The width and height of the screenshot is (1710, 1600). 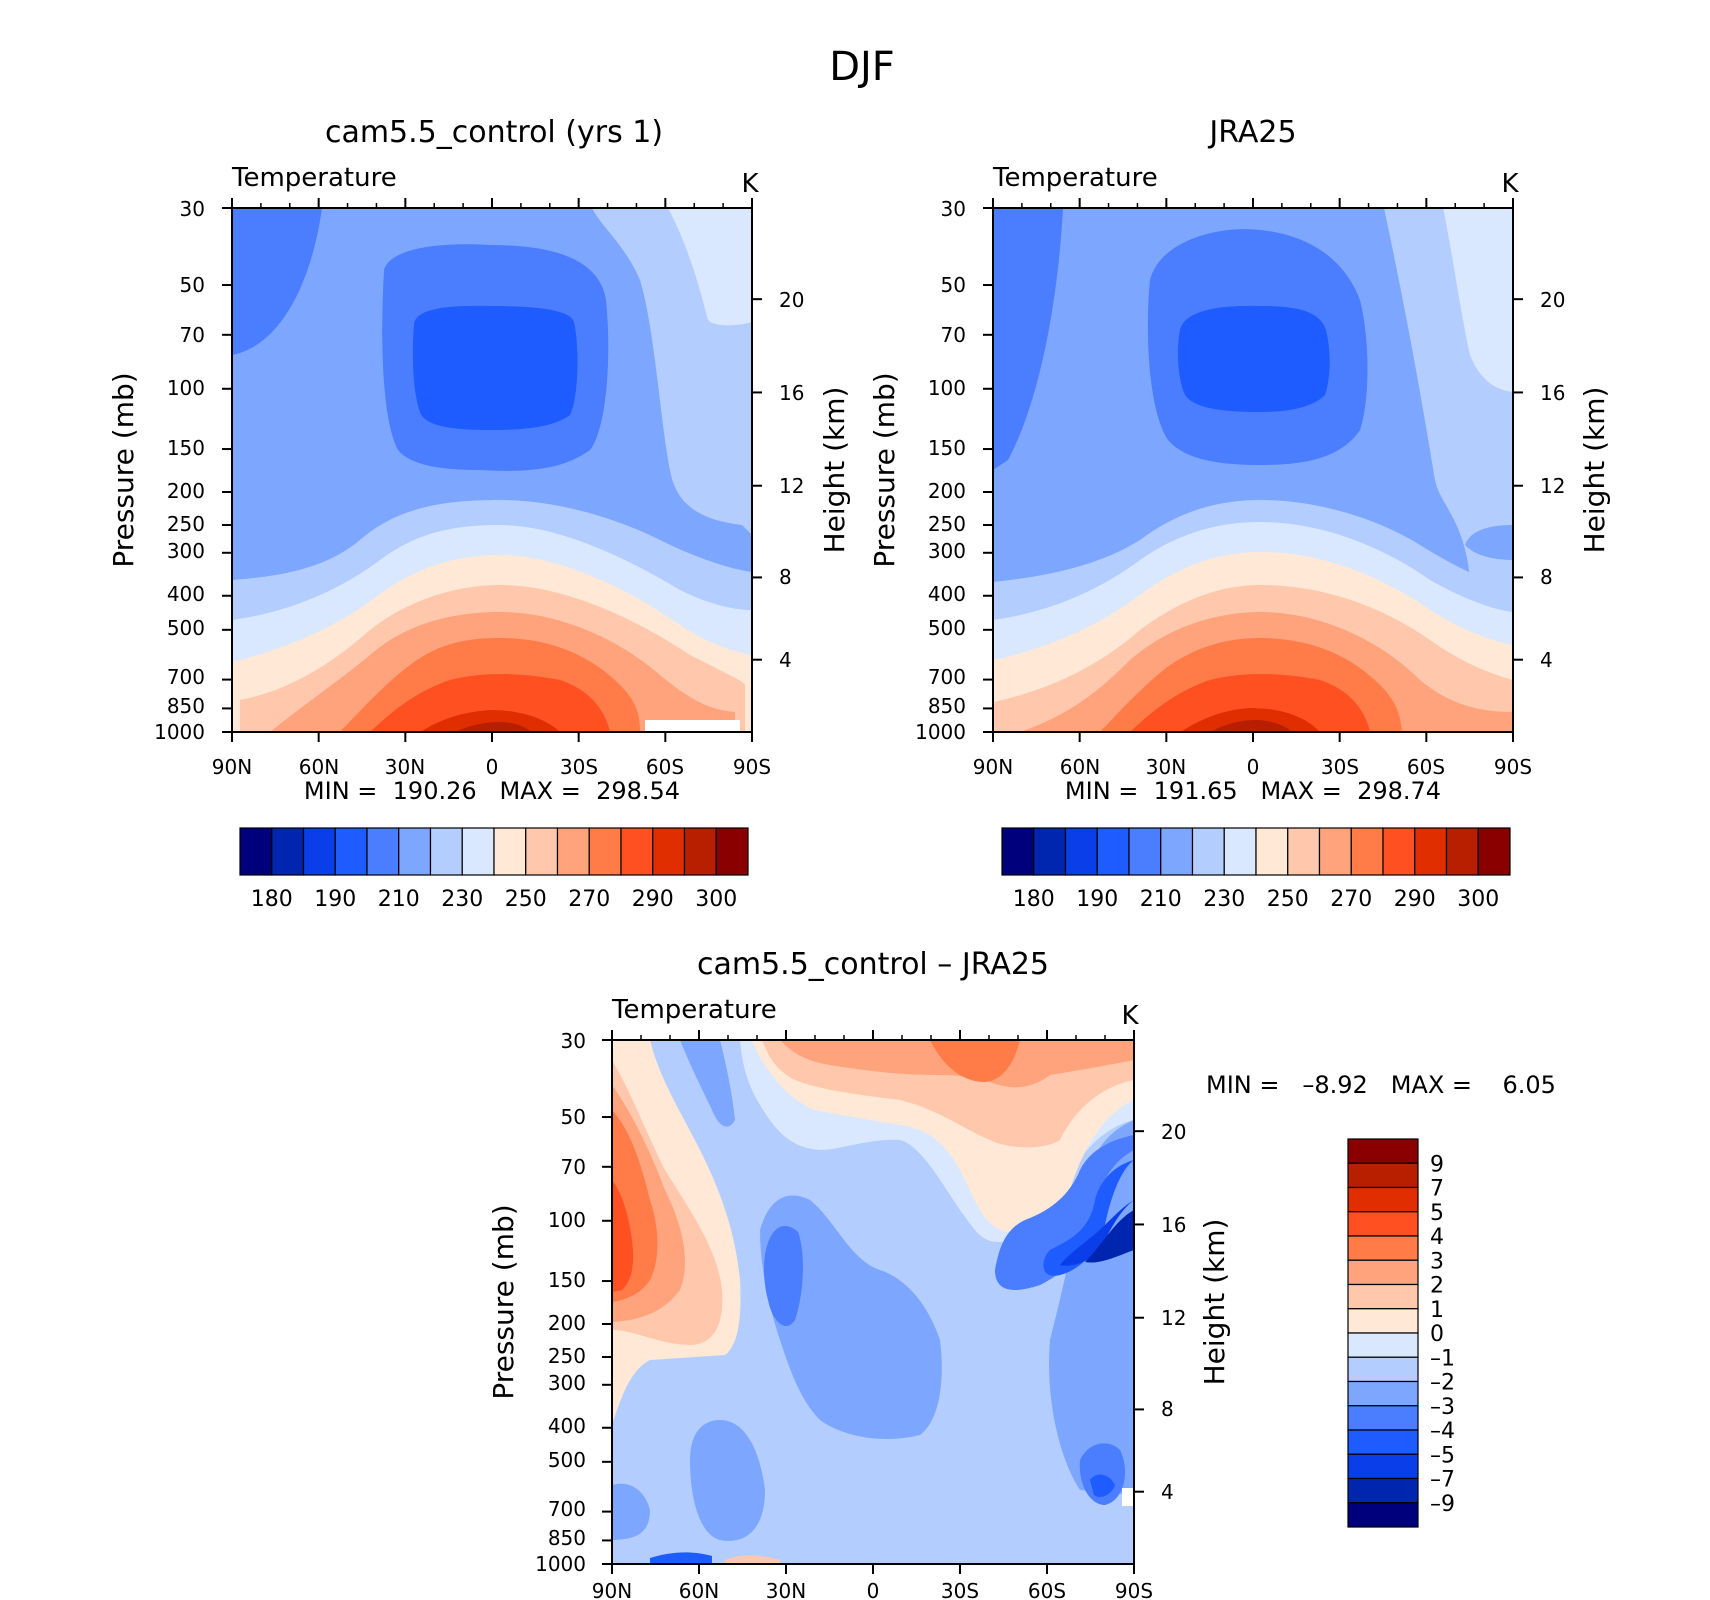 I want to click on colorbar-tick-label: 4, so click(x=1437, y=1237).